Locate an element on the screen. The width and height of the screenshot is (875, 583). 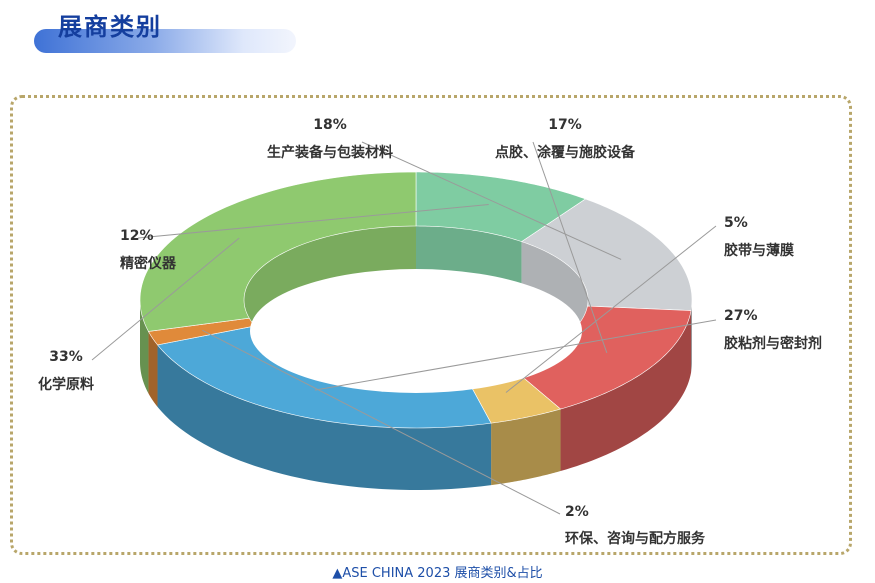
data-label-3: 5% is located at coordinates (736, 223).